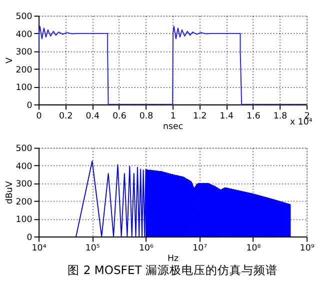 This screenshot has width=323, height=299. I want to click on x-tick-label: 10⁶, so click(146, 248).